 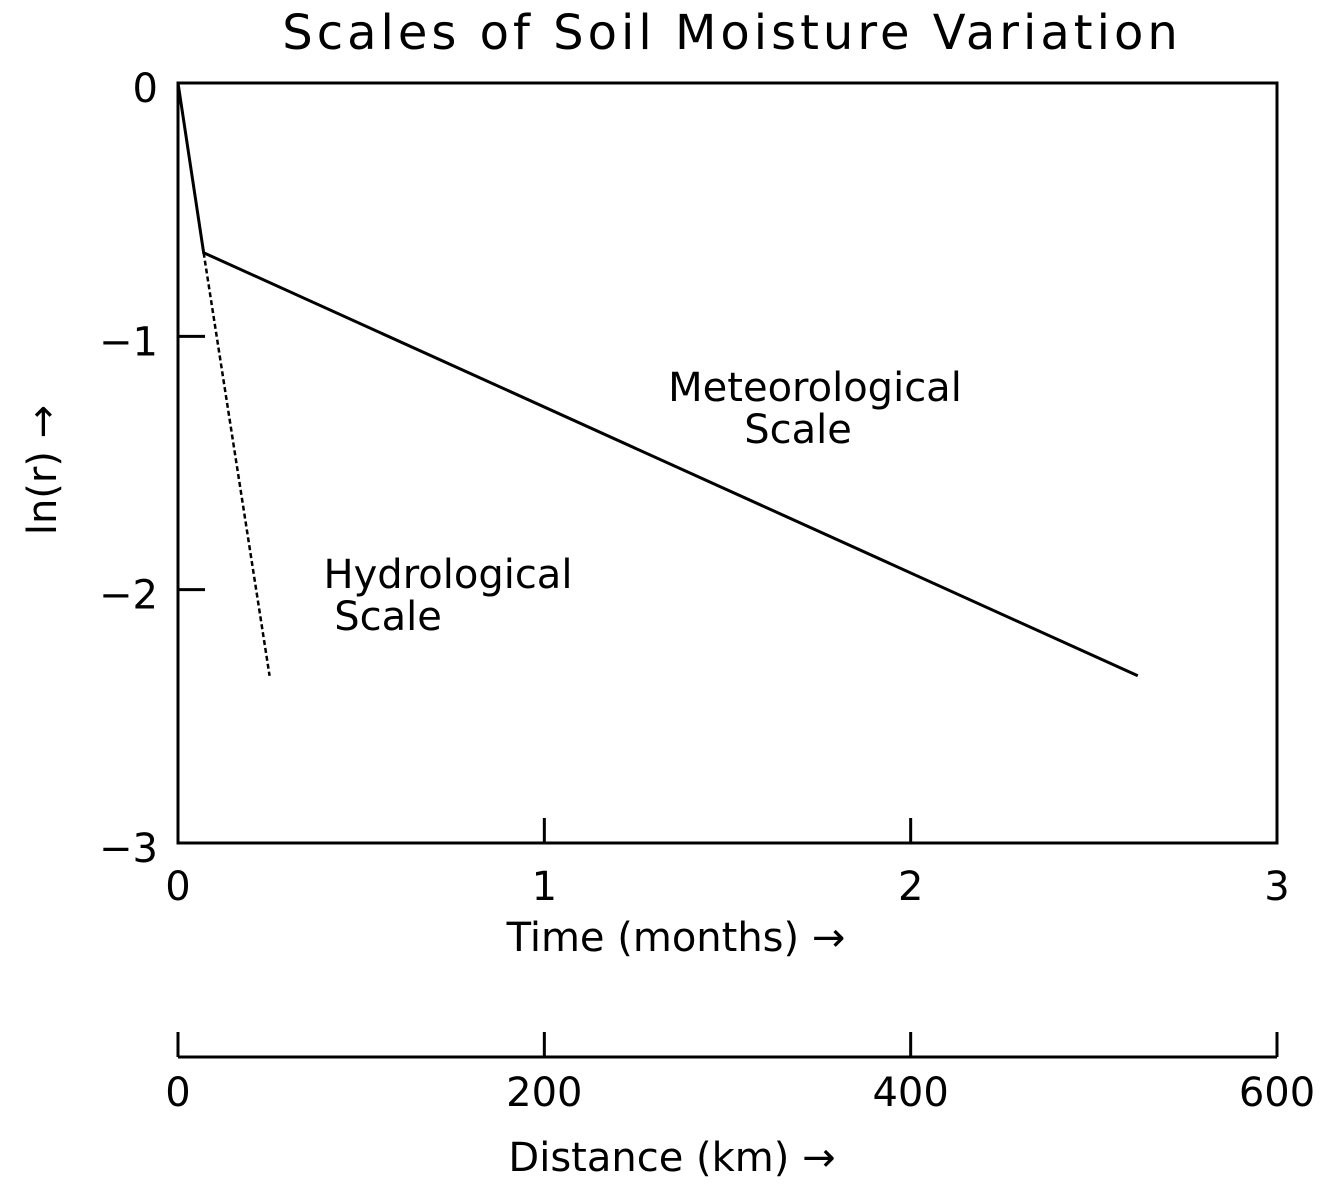 What do you see at coordinates (1276, 887) in the screenshot?
I see `x-tick-label: 3` at bounding box center [1276, 887].